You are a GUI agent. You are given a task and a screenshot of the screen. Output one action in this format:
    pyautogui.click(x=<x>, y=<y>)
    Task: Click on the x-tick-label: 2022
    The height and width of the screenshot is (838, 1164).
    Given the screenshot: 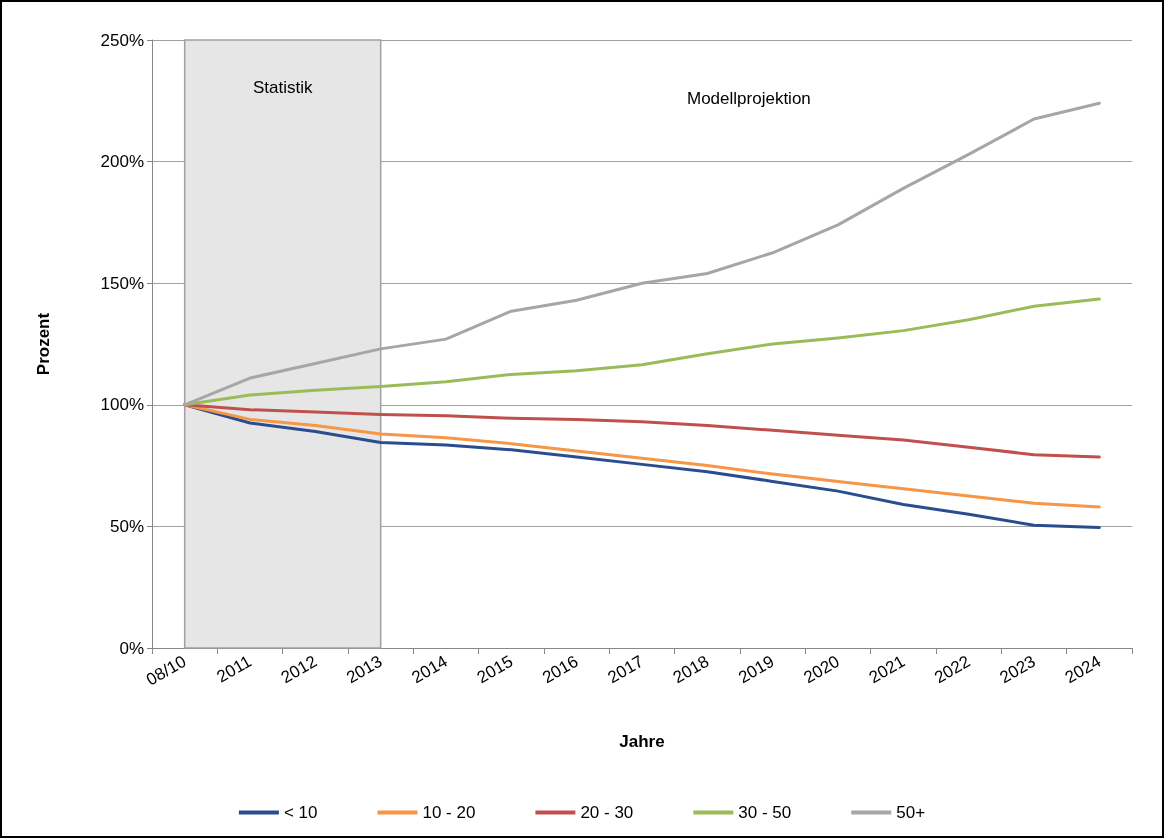 What is the action you would take?
    pyautogui.click(x=952, y=669)
    